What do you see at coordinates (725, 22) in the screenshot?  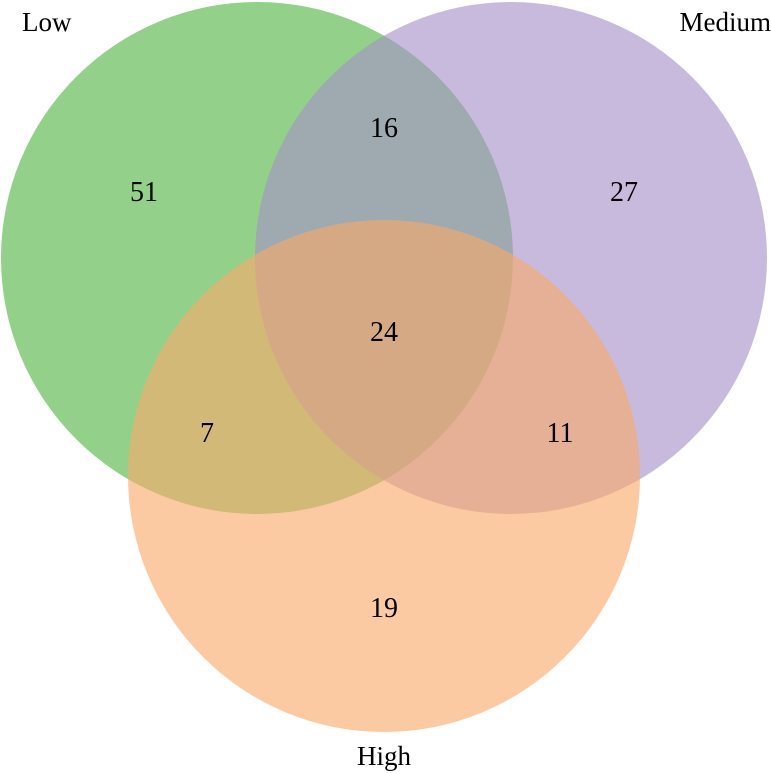 I see `set-label-medium: Medium` at bounding box center [725, 22].